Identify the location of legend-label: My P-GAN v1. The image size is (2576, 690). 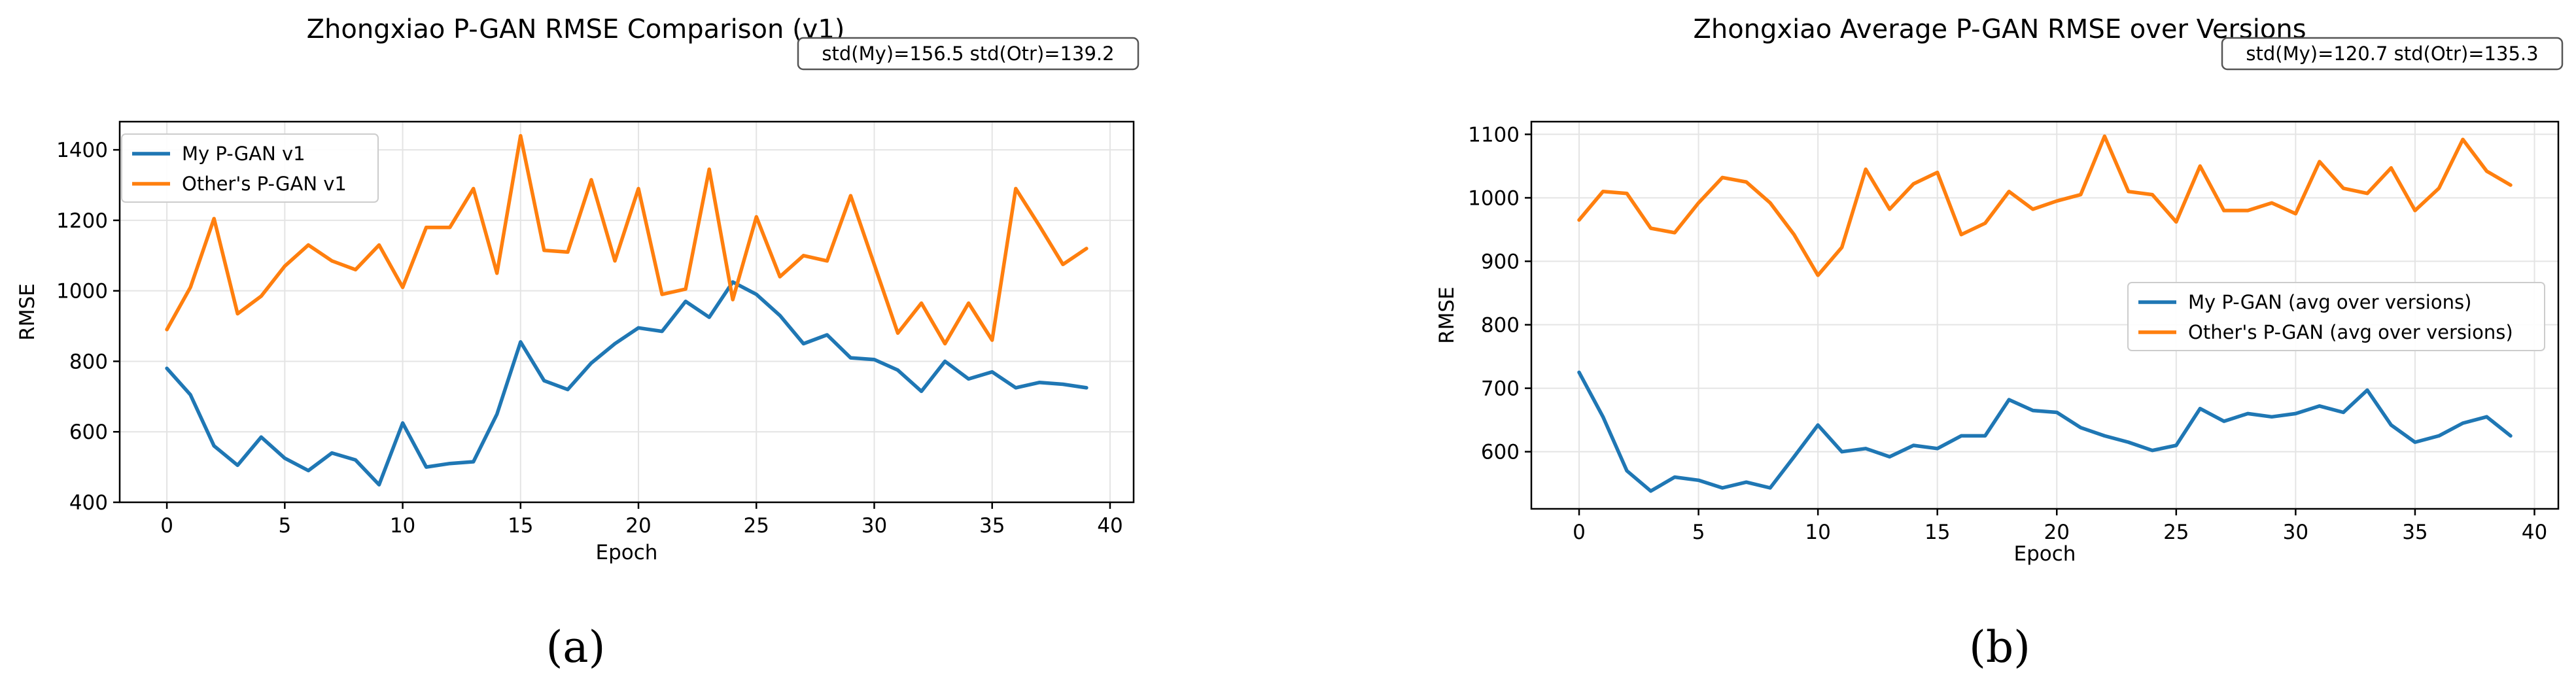
(244, 154).